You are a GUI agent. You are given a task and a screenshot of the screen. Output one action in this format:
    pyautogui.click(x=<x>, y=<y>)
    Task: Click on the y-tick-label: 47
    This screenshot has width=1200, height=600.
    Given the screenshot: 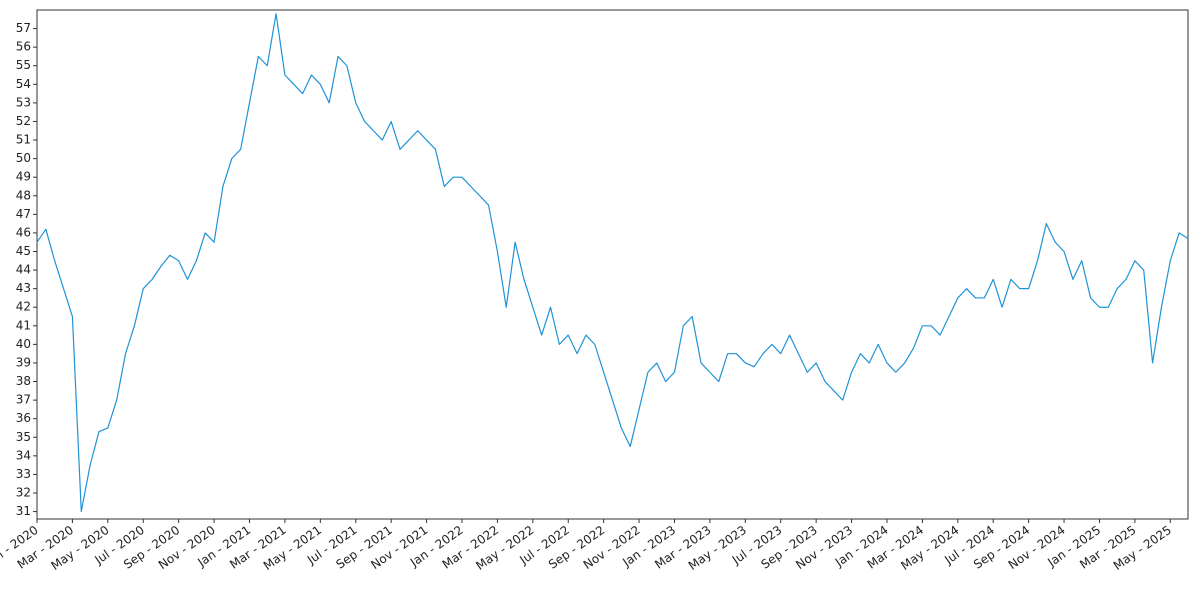 What is the action you would take?
    pyautogui.click(x=23, y=214)
    